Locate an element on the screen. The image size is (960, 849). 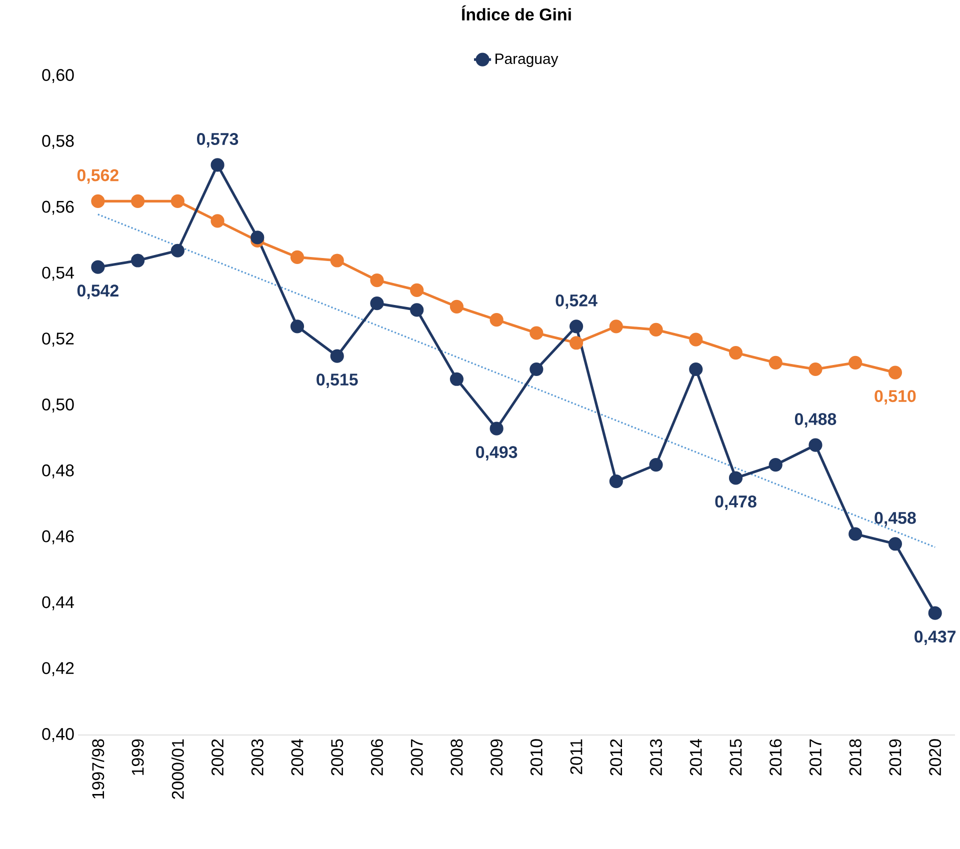
y-tick-label: 0,52 is located at coordinates (58, 339).